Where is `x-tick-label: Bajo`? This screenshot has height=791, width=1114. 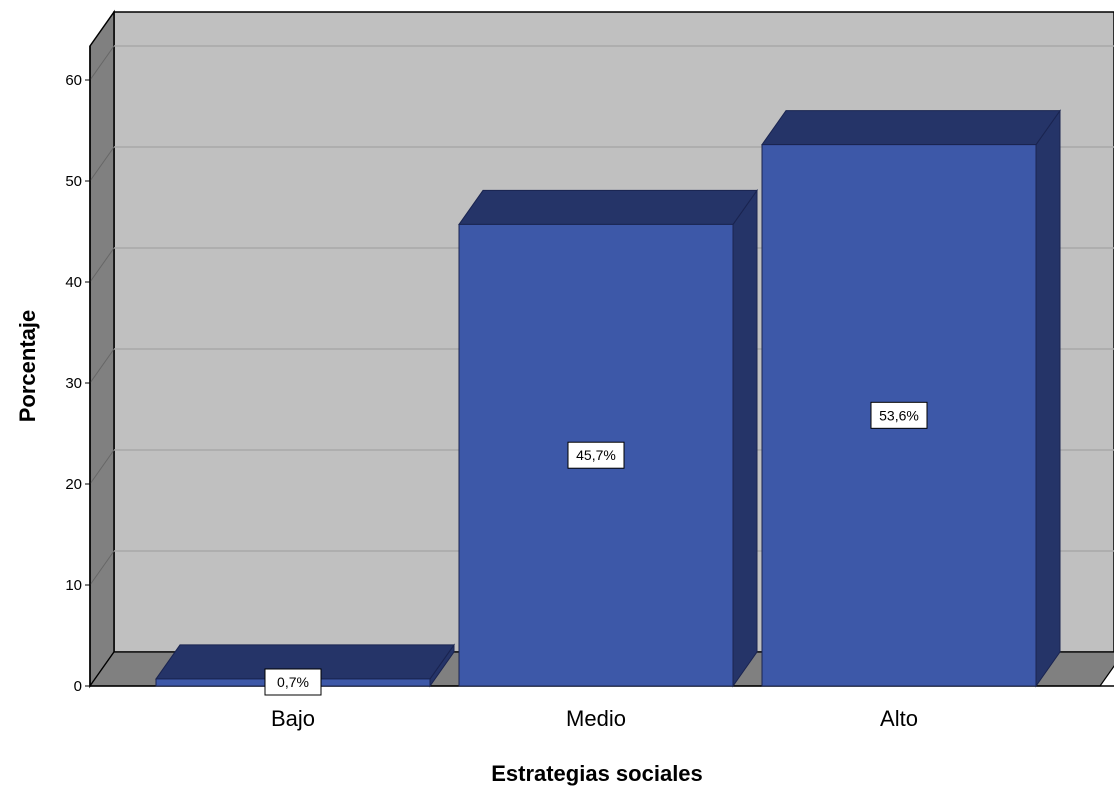 x-tick-label: Bajo is located at coordinates (293, 718).